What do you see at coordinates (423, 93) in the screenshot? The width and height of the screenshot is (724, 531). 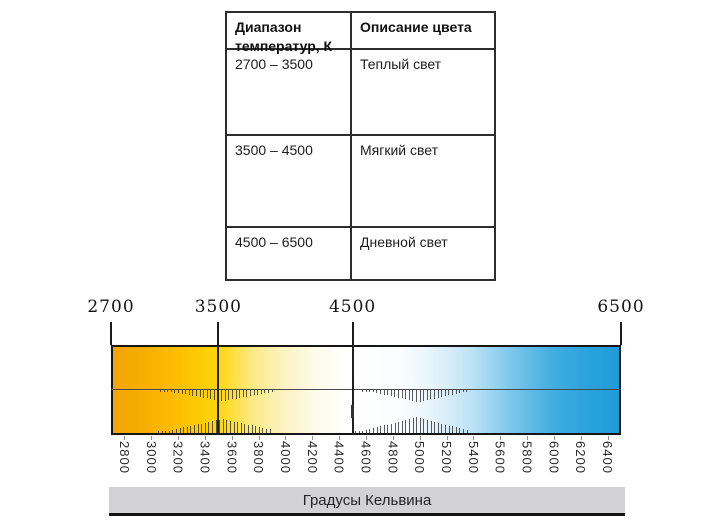 I see `table-cell-description-warm: Теплый свет` at bounding box center [423, 93].